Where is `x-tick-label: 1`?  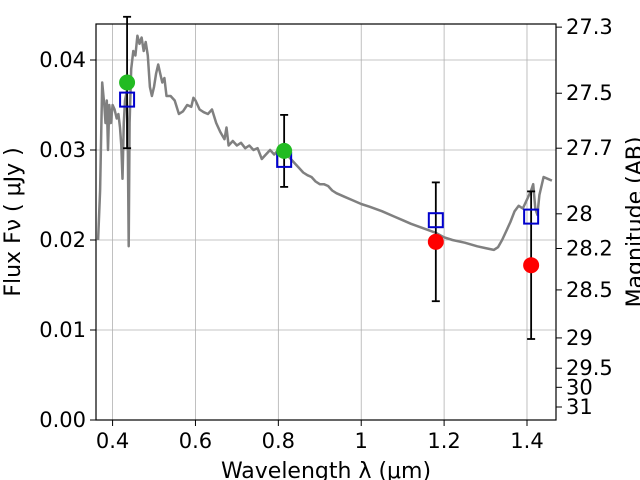
x-tick-label: 1 is located at coordinates (361, 441).